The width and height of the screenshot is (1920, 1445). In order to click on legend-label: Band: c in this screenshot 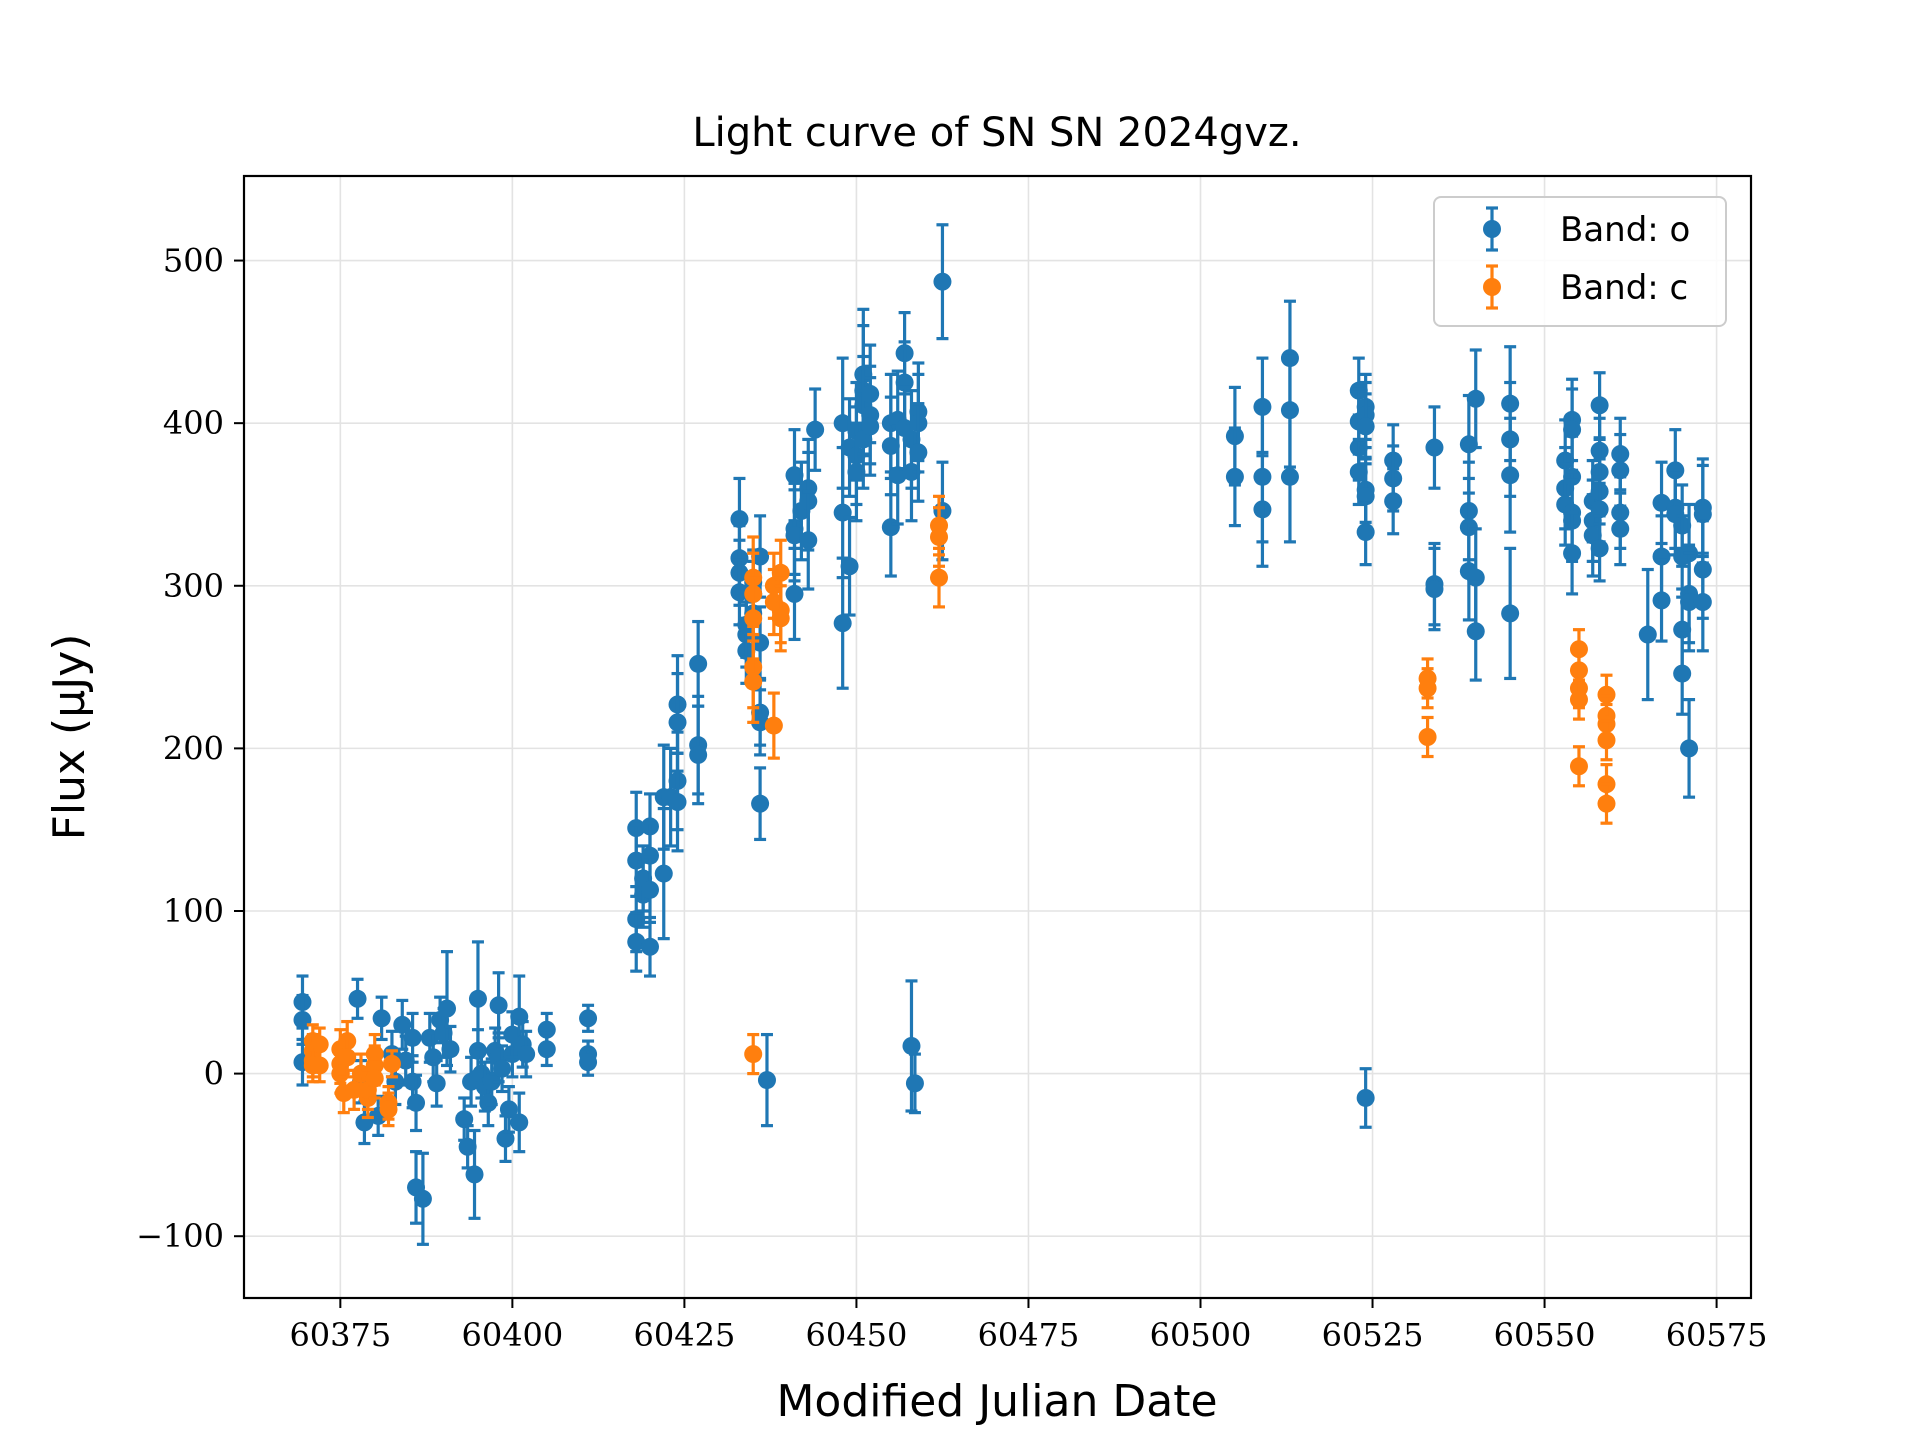, I will do `click(1624, 288)`.